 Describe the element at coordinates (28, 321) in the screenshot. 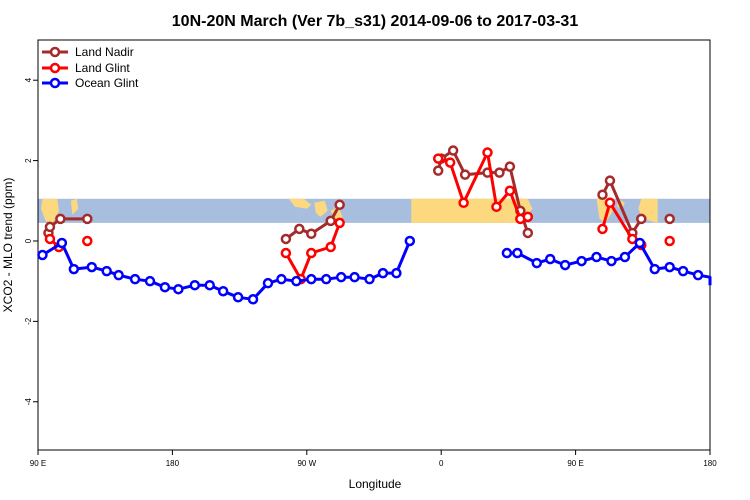

I see `y-tick-label: -2` at that location.